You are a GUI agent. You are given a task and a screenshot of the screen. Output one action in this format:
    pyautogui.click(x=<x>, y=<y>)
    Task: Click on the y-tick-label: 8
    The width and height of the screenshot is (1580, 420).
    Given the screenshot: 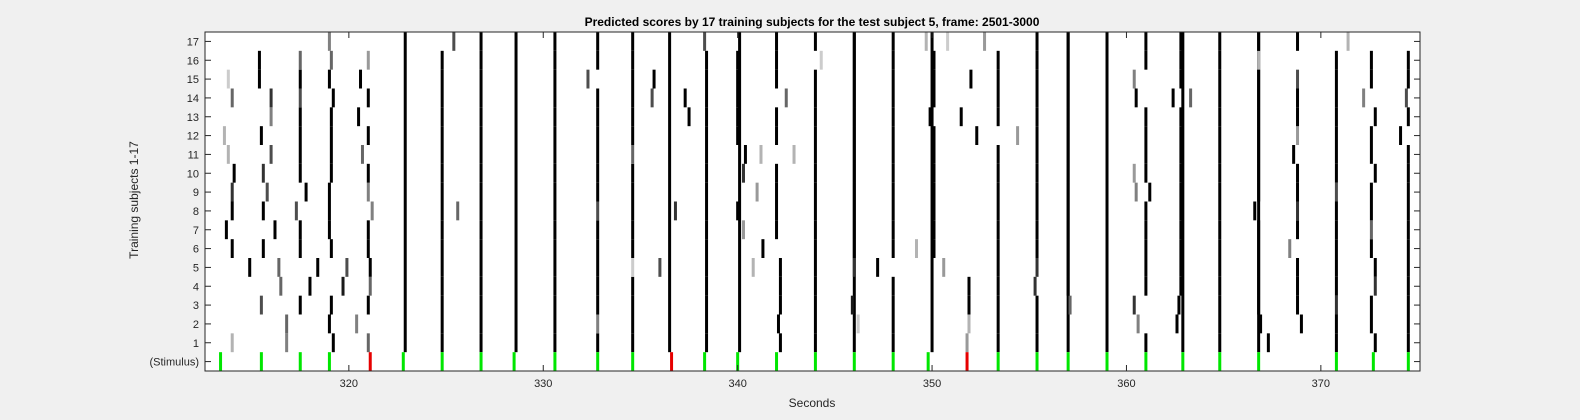 What is the action you would take?
    pyautogui.click(x=196, y=212)
    